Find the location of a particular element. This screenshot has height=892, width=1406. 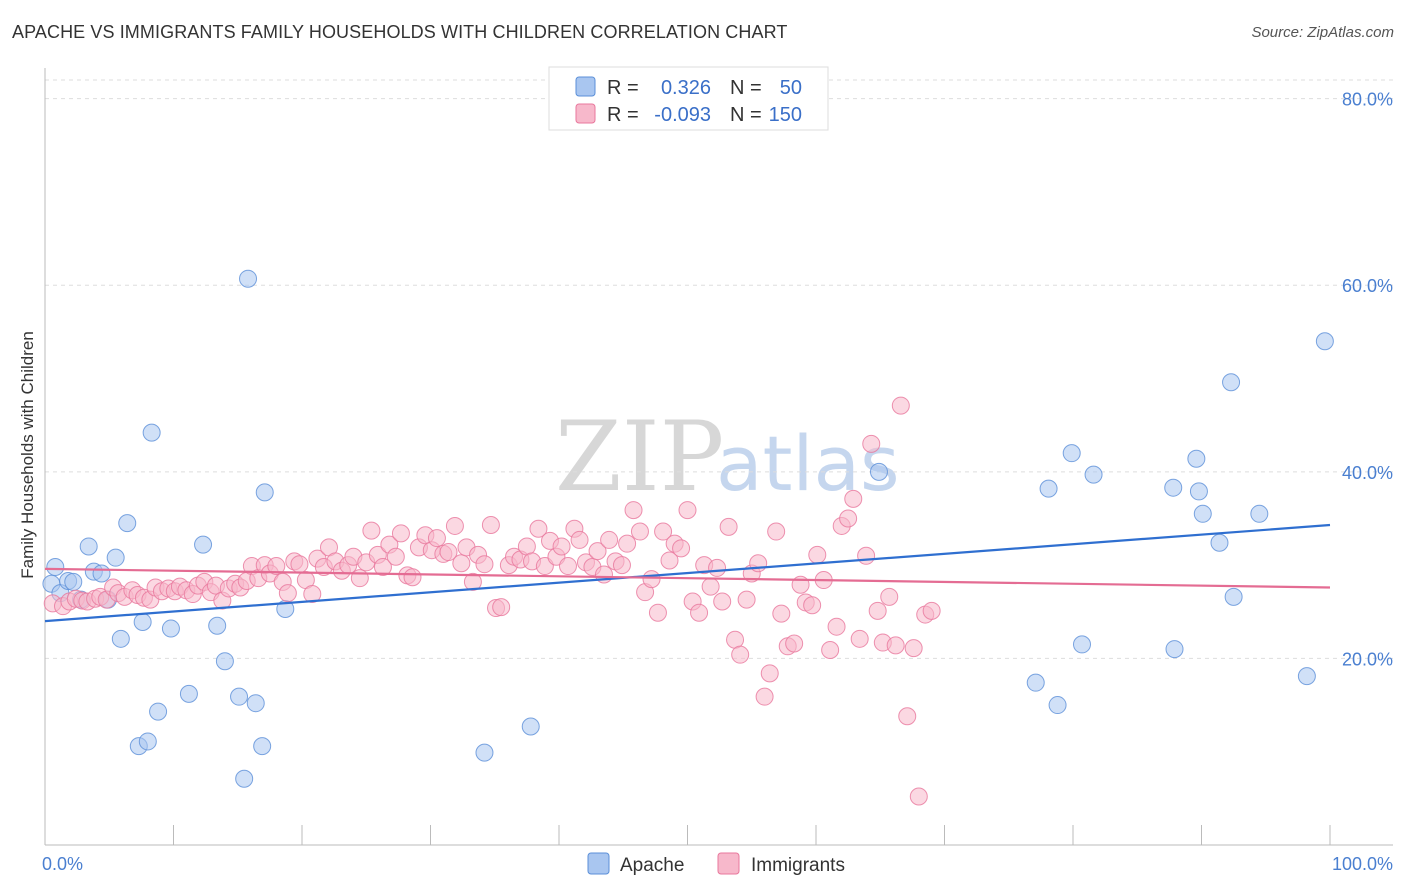

x-tick-label: 0.0% is located at coordinates (62, 864).